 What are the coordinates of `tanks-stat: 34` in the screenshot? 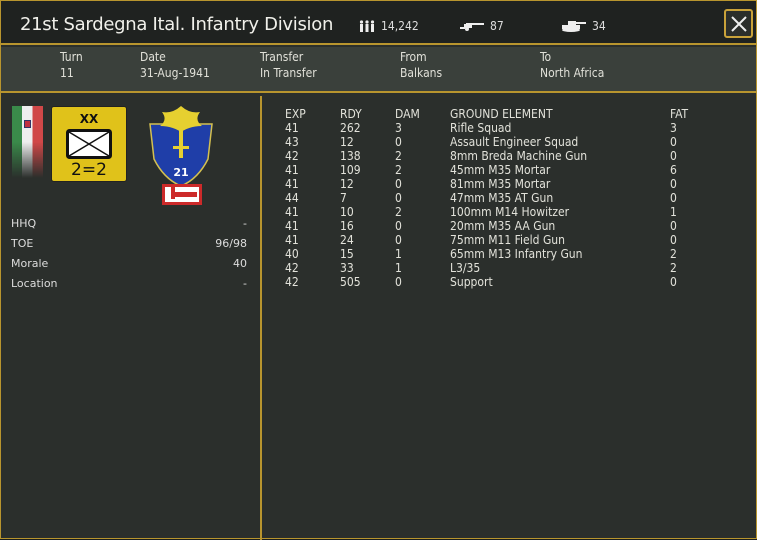 It's located at (583, 26).